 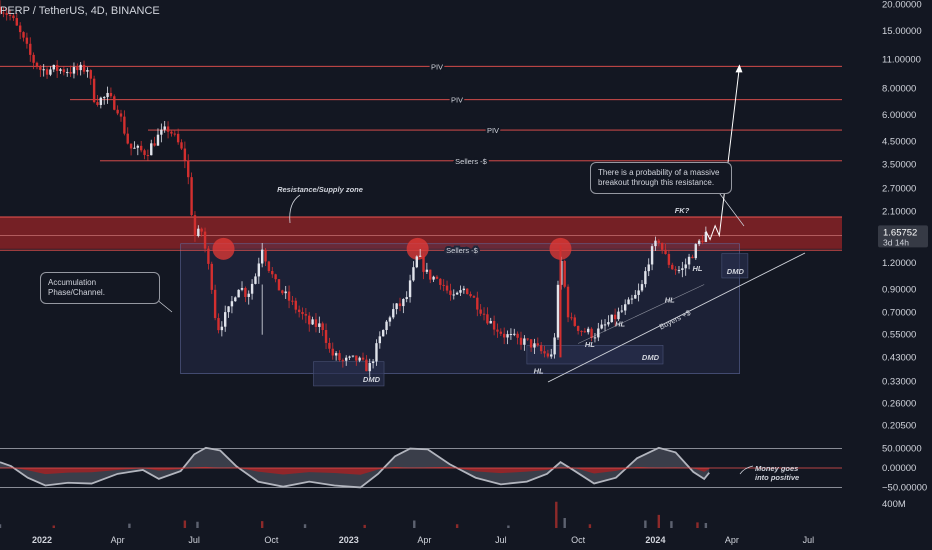 I want to click on price-tick-5: 4.50000, so click(x=899, y=142).